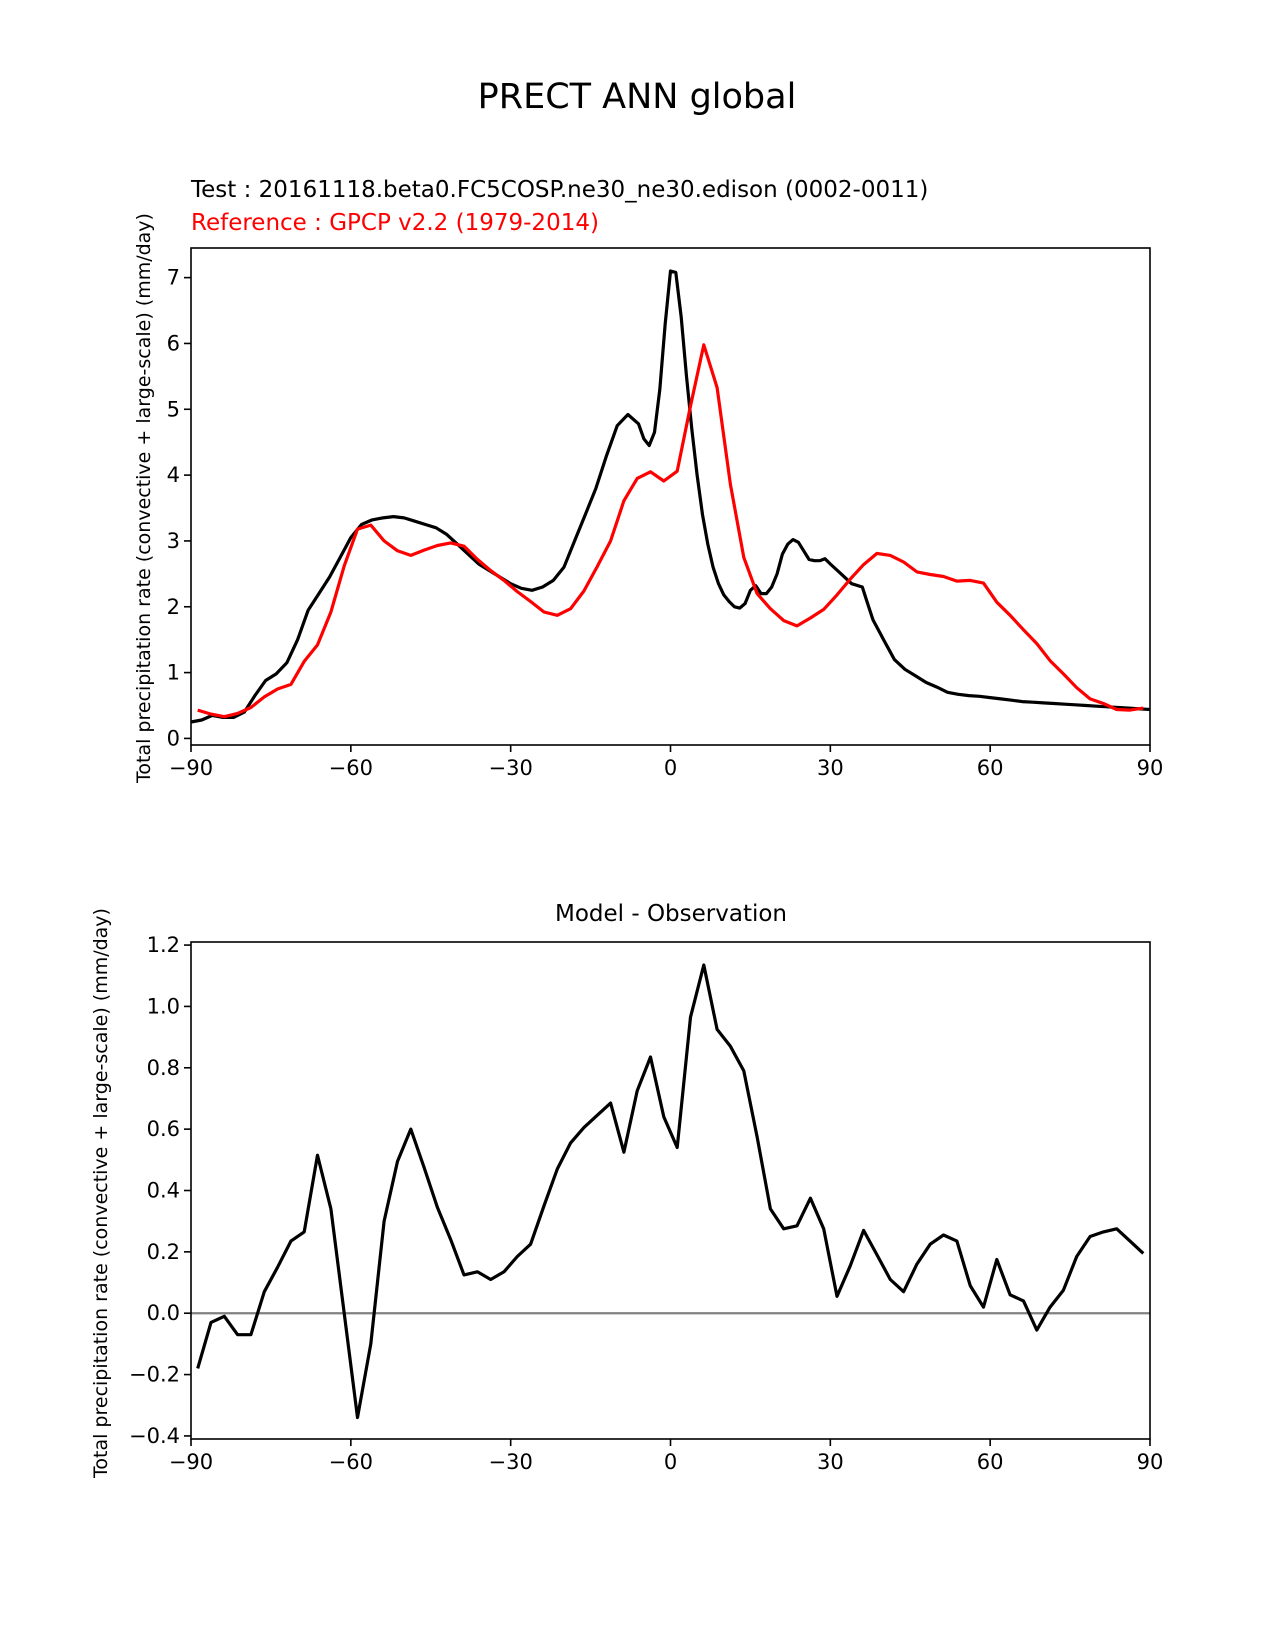 This screenshot has height=1650, width=1275. I want to click on bottom-x-tick-label: −60, so click(351, 1462).